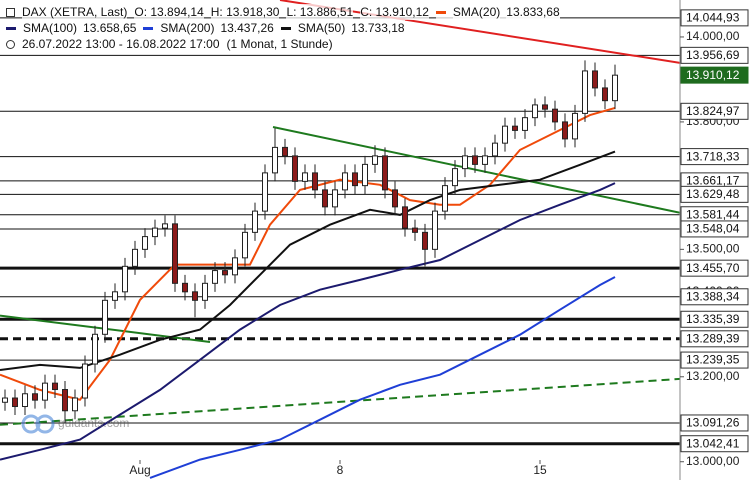 The width and height of the screenshot is (750, 480). Describe the element at coordinates (321, 28) in the screenshot. I see `legend-name: SMA(50)` at that location.